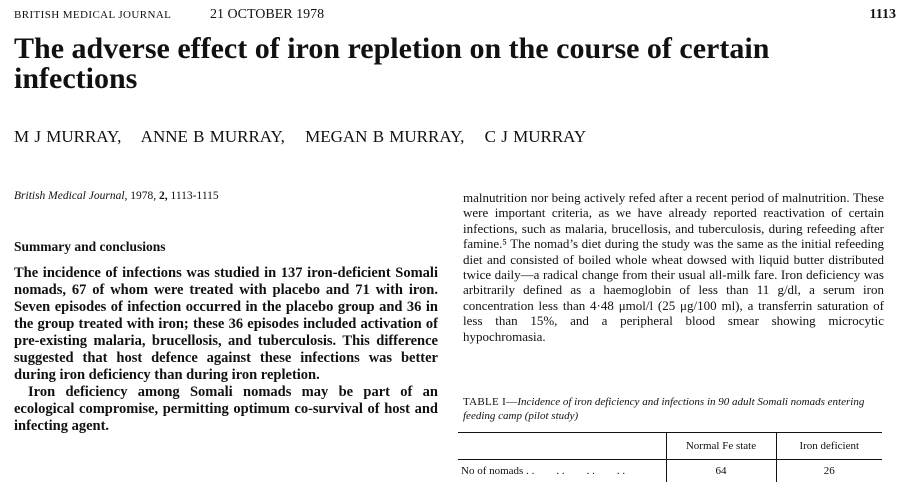  I want to click on table-header-cell: Iron deficient, so click(828, 446).